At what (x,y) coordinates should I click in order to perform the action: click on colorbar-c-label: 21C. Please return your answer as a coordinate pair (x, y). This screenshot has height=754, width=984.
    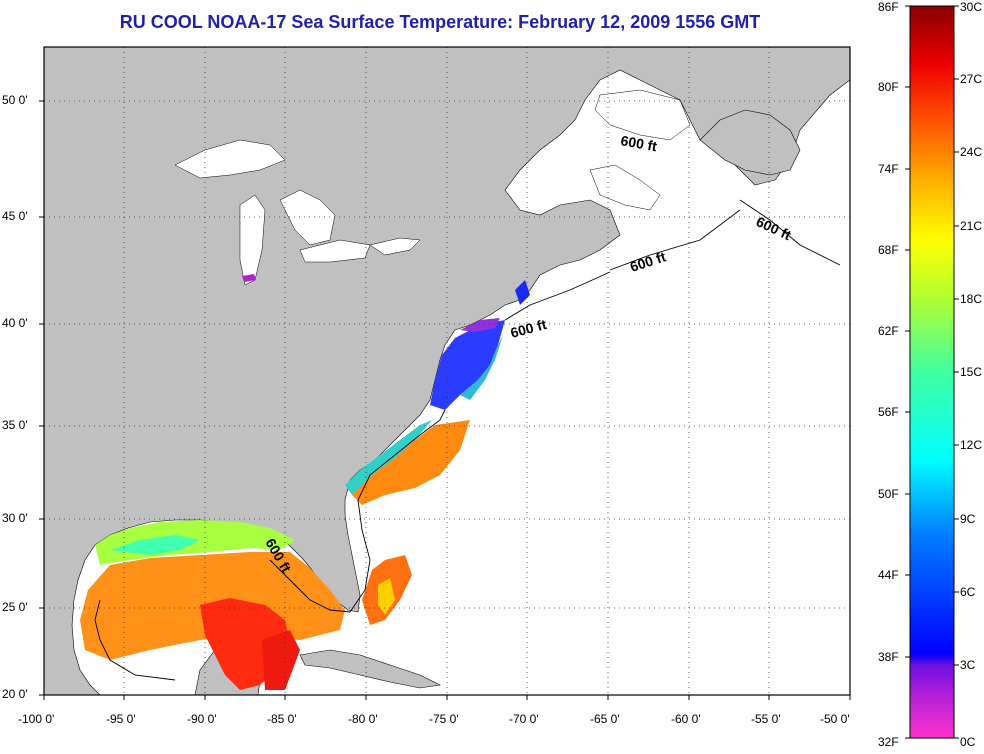
    Looking at the image, I should click on (971, 226).